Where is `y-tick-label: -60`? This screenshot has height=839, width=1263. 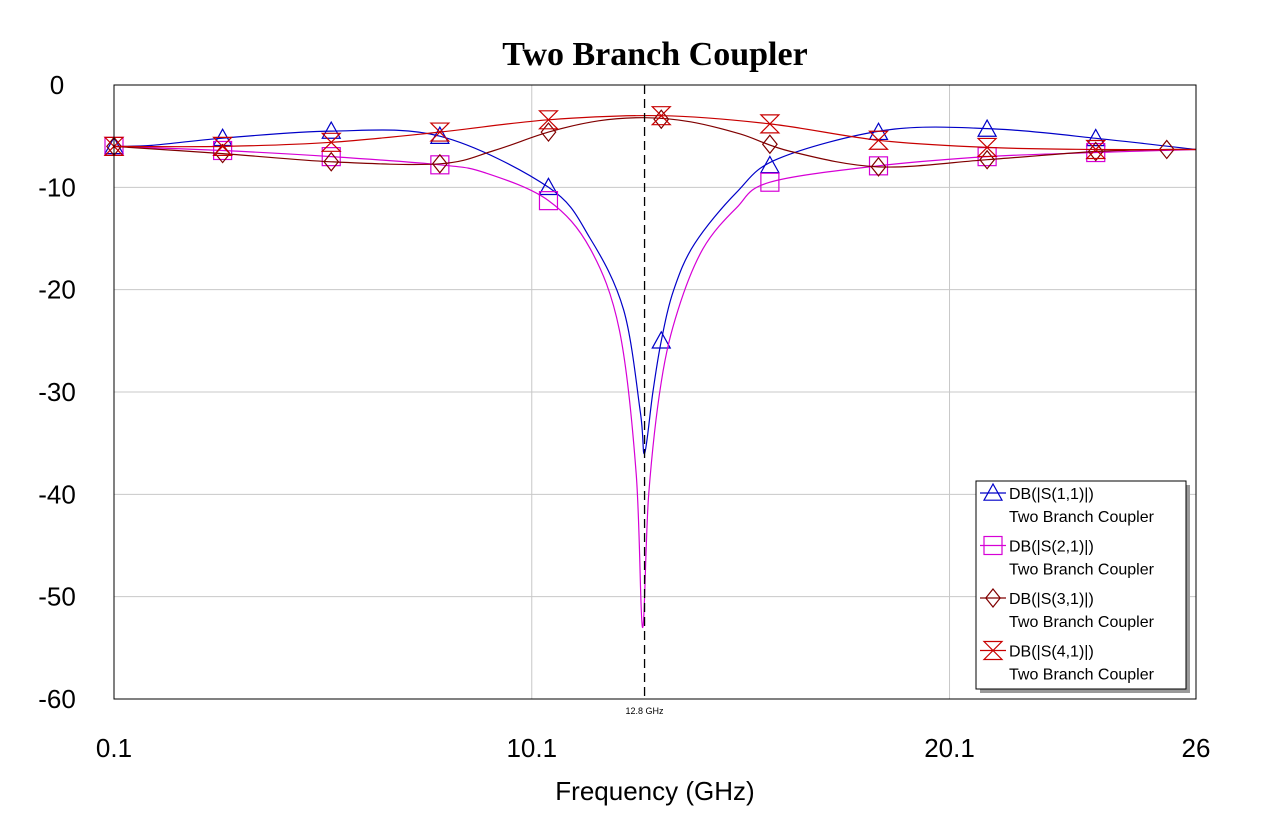 y-tick-label: -60 is located at coordinates (57, 699).